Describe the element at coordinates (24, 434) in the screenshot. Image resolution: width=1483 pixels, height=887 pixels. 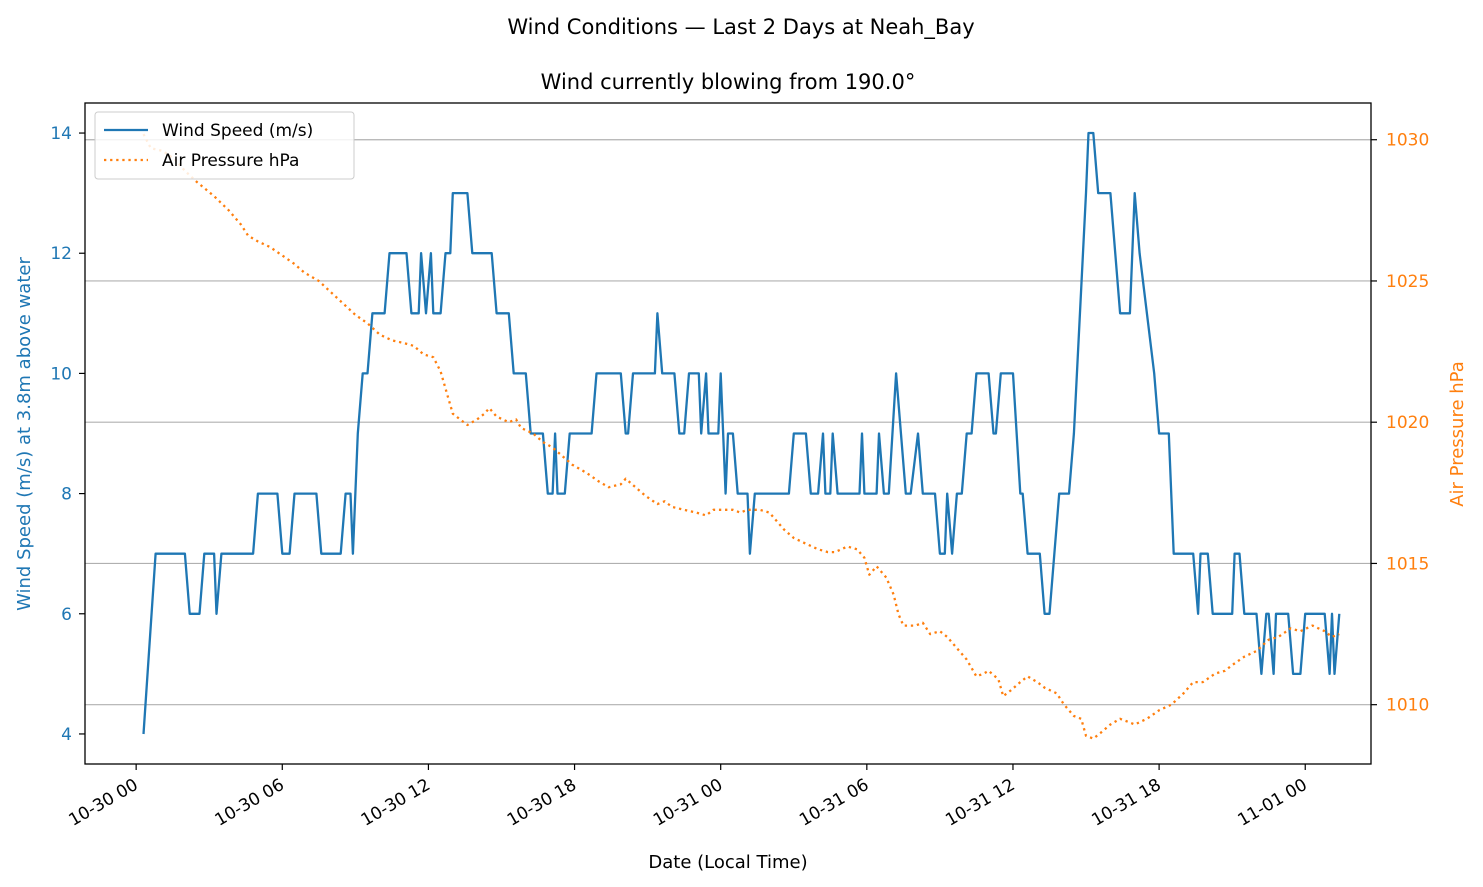
I see `y-axis-label: Wind Speed (m/s) at 3.8m above water` at that location.